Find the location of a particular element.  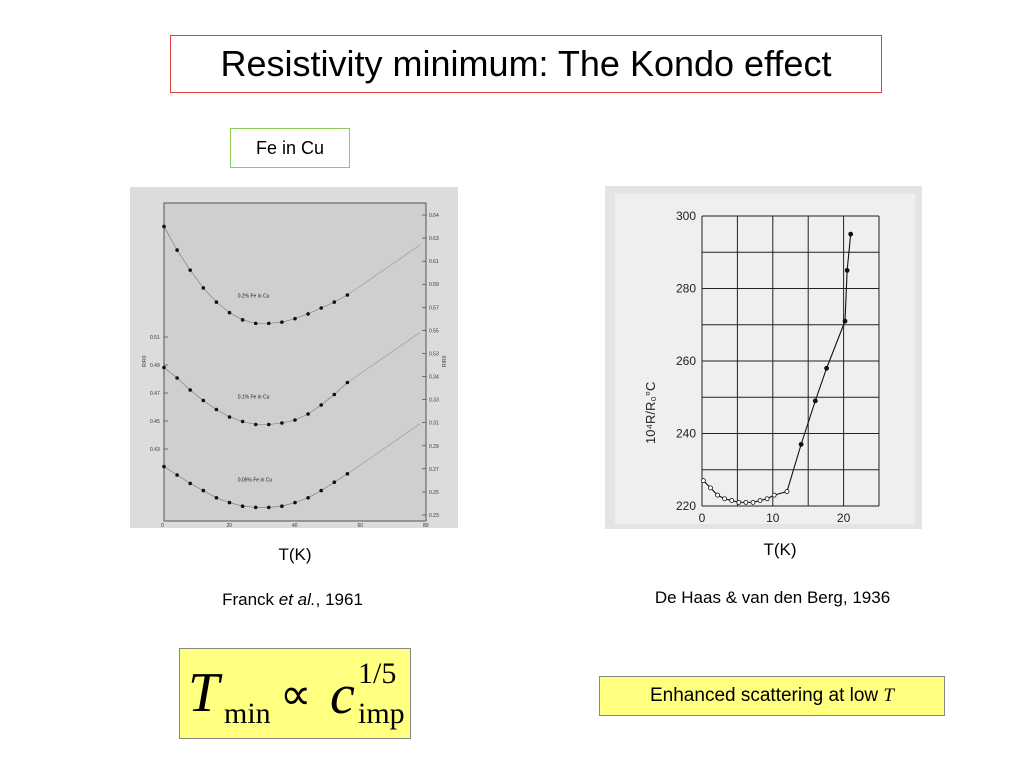

sample-label: Fe in Cu is located at coordinates (290, 148).